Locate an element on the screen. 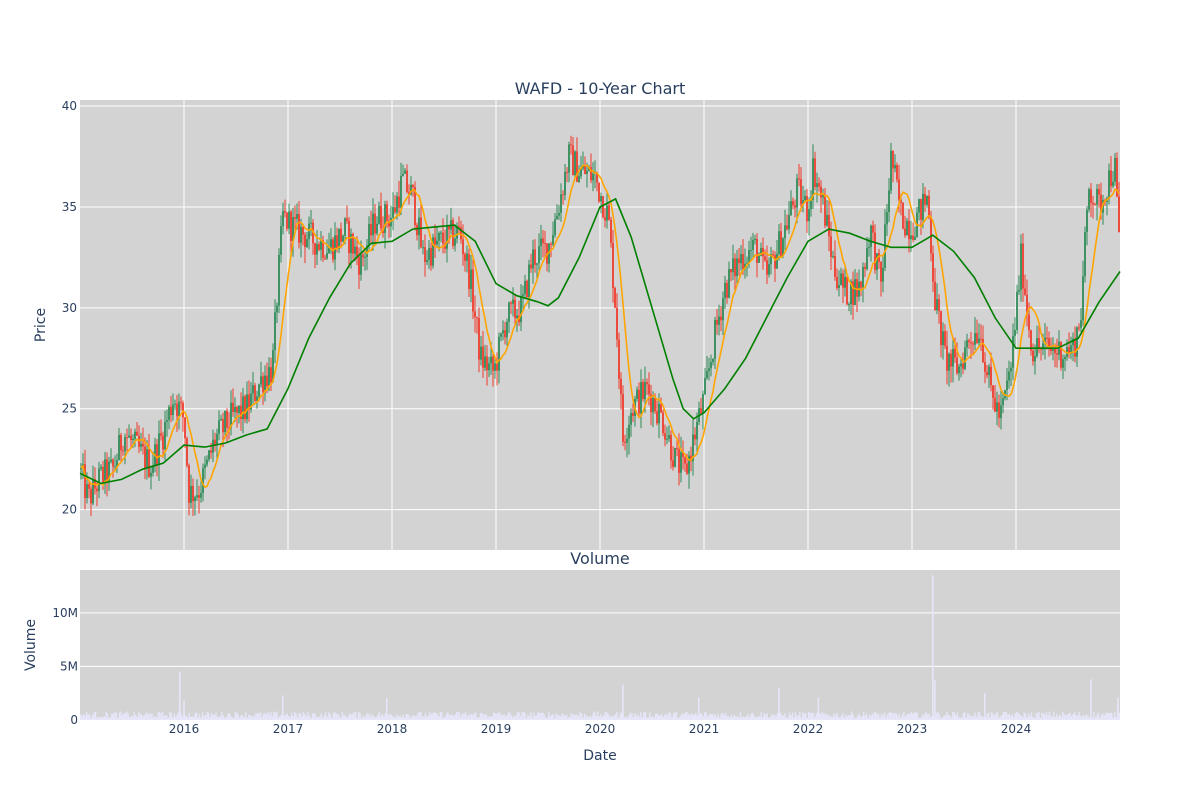  x-tick: 2020 is located at coordinates (600, 729).